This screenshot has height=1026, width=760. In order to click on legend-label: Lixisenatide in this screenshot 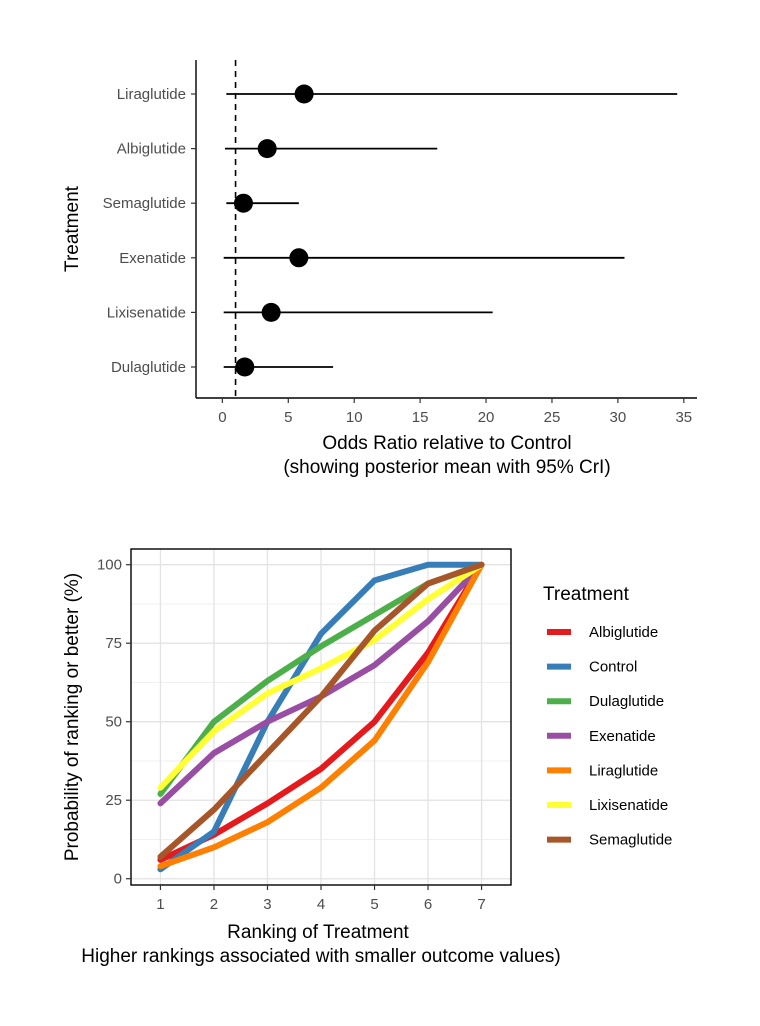, I will do `click(628, 805)`.